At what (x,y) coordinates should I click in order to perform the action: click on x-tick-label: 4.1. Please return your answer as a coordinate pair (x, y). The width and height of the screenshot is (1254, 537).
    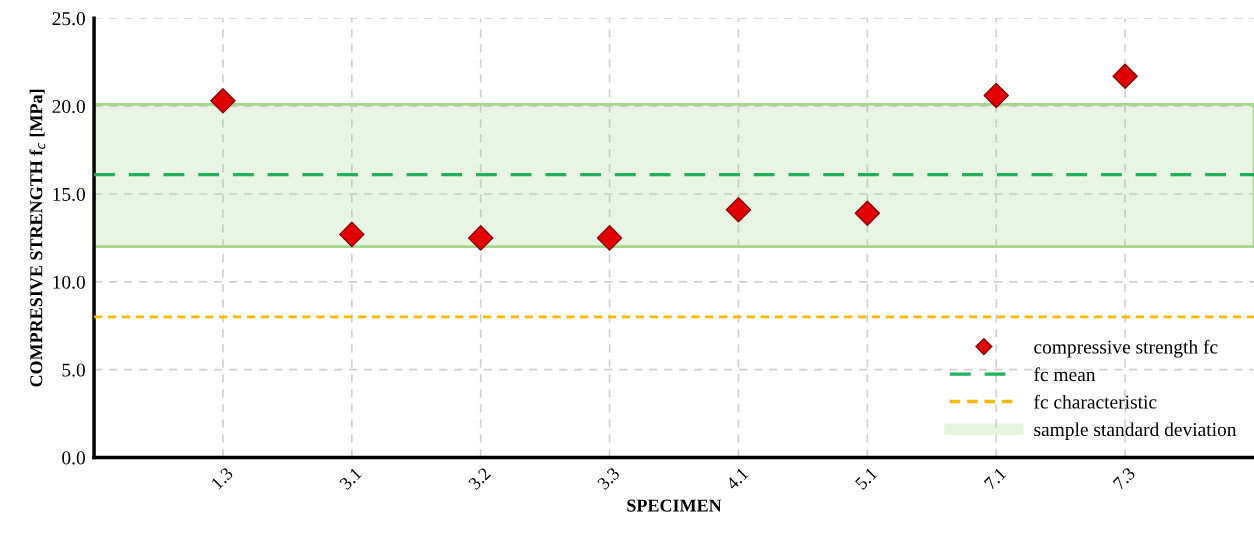
    Looking at the image, I should click on (737, 479).